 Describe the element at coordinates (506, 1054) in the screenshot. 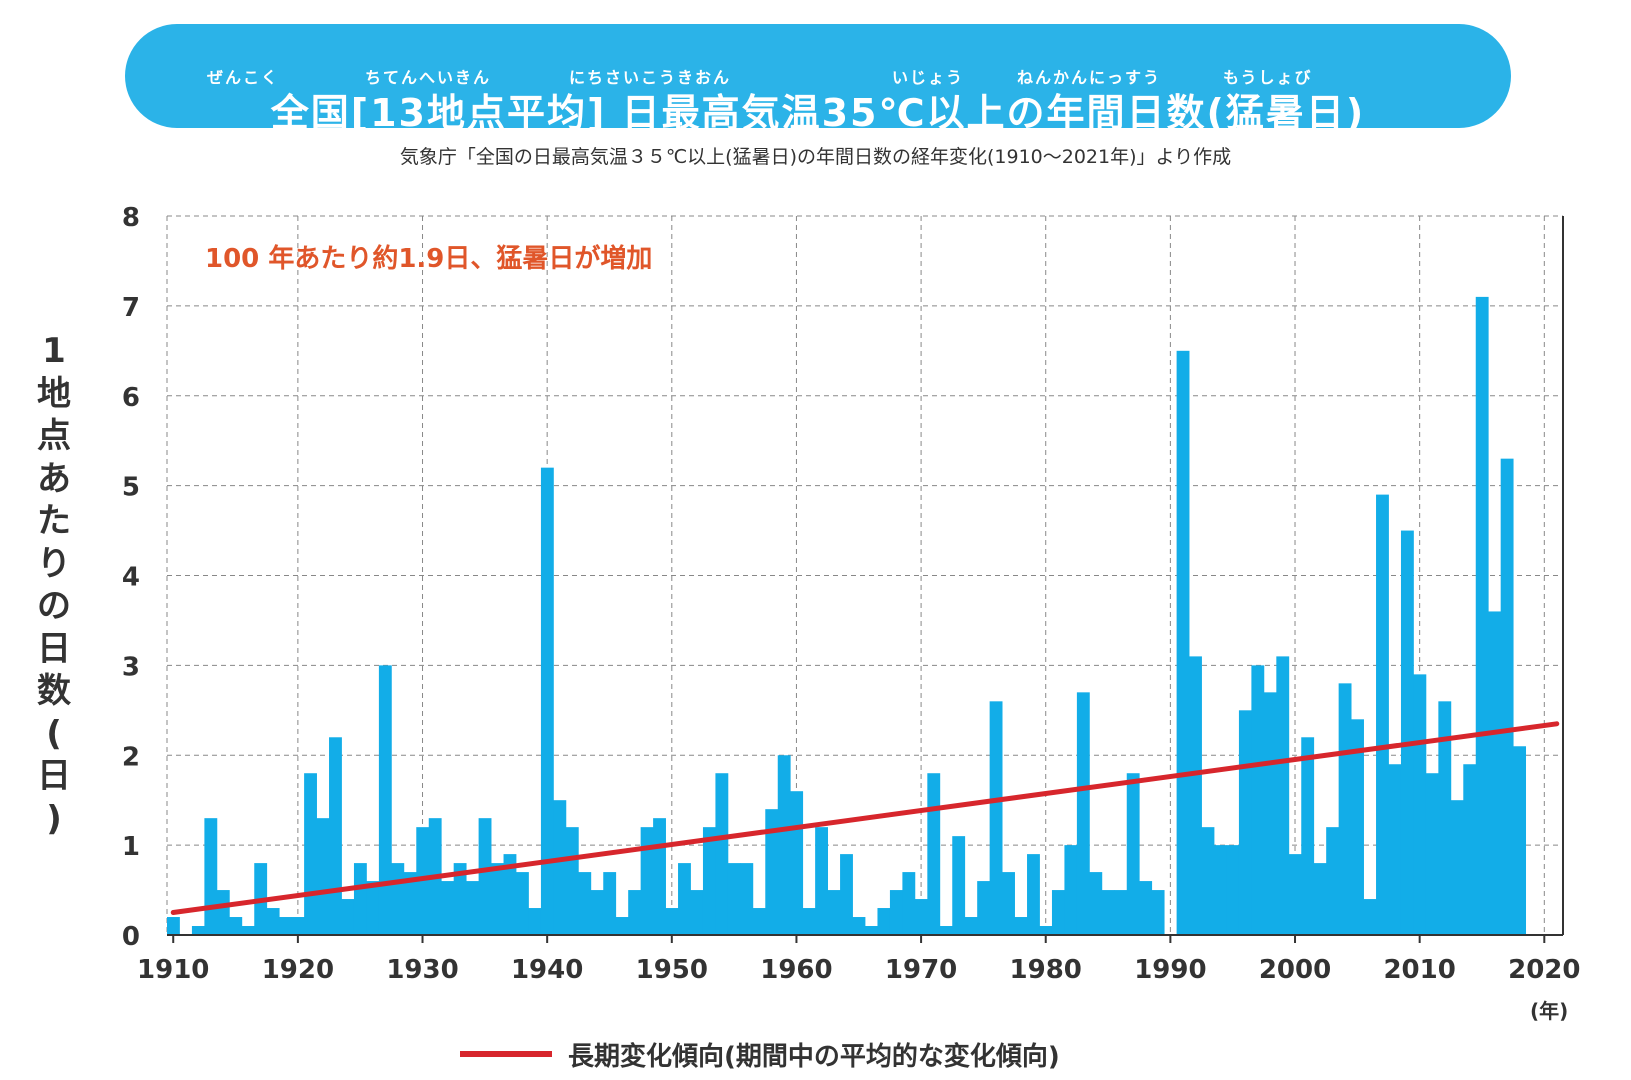

I see `legend-trend-swatch` at that location.